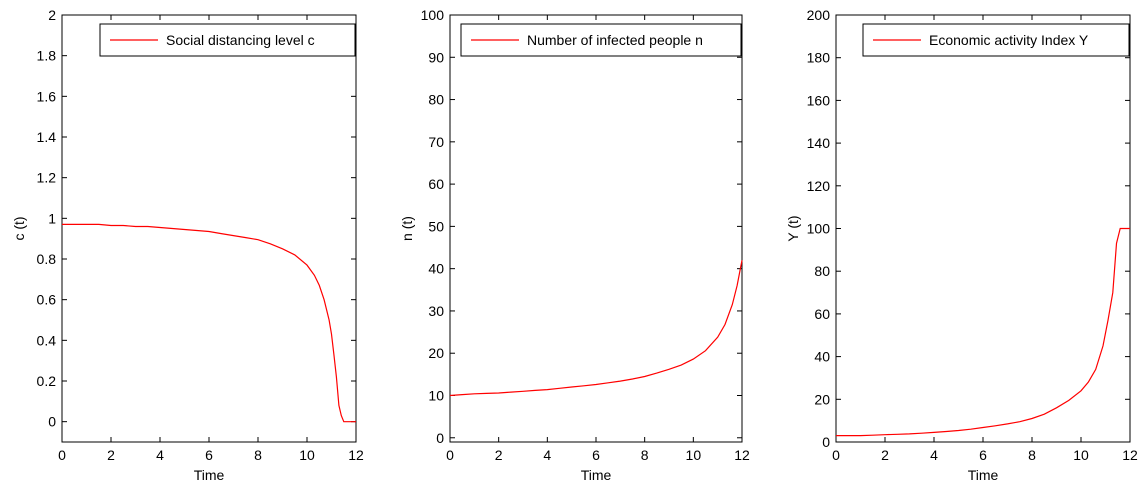 Image resolution: width=1148 pixels, height=496 pixels. What do you see at coordinates (819, 58) in the screenshot?
I see `y-tick-label: 180` at bounding box center [819, 58].